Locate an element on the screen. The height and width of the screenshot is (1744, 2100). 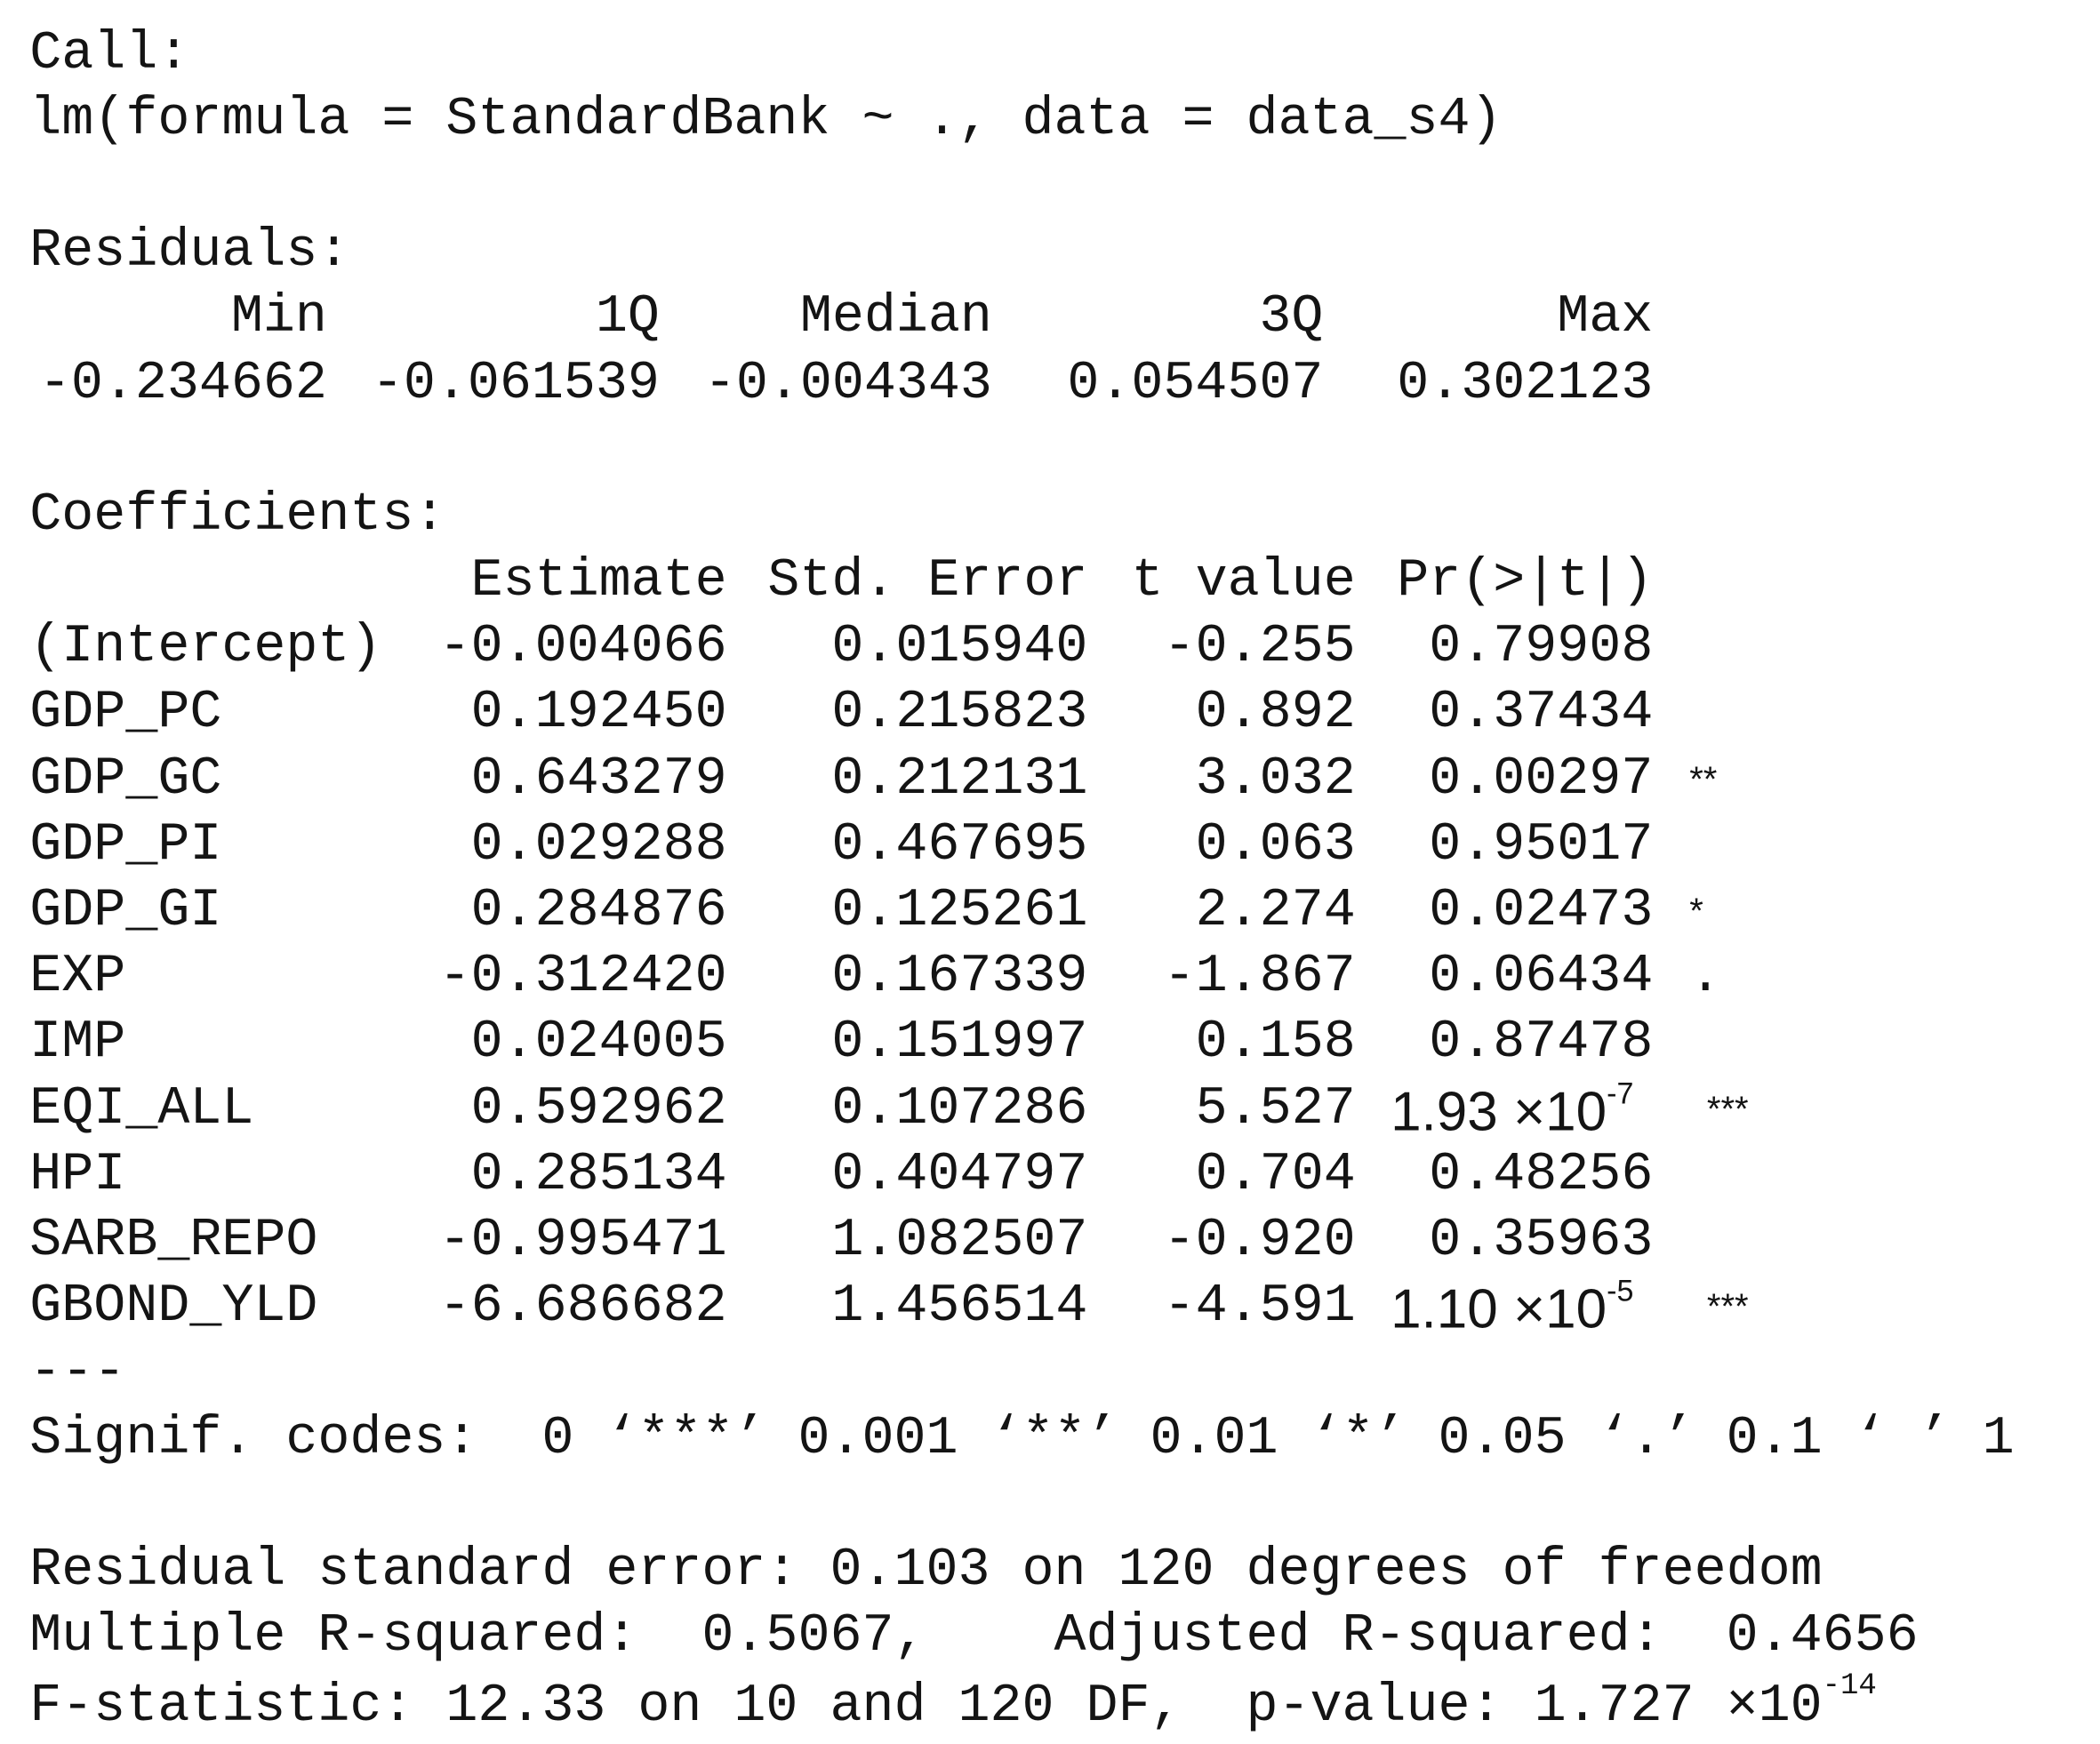
coef-std-error: 0.107286 is located at coordinates (959, 1109).